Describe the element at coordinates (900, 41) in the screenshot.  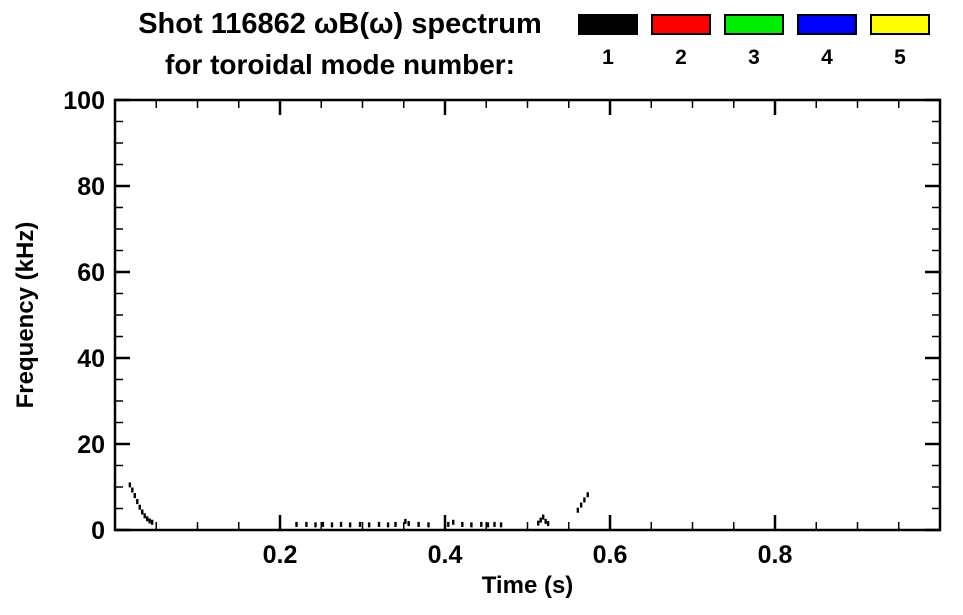
I see `legend-entry: 5` at that location.